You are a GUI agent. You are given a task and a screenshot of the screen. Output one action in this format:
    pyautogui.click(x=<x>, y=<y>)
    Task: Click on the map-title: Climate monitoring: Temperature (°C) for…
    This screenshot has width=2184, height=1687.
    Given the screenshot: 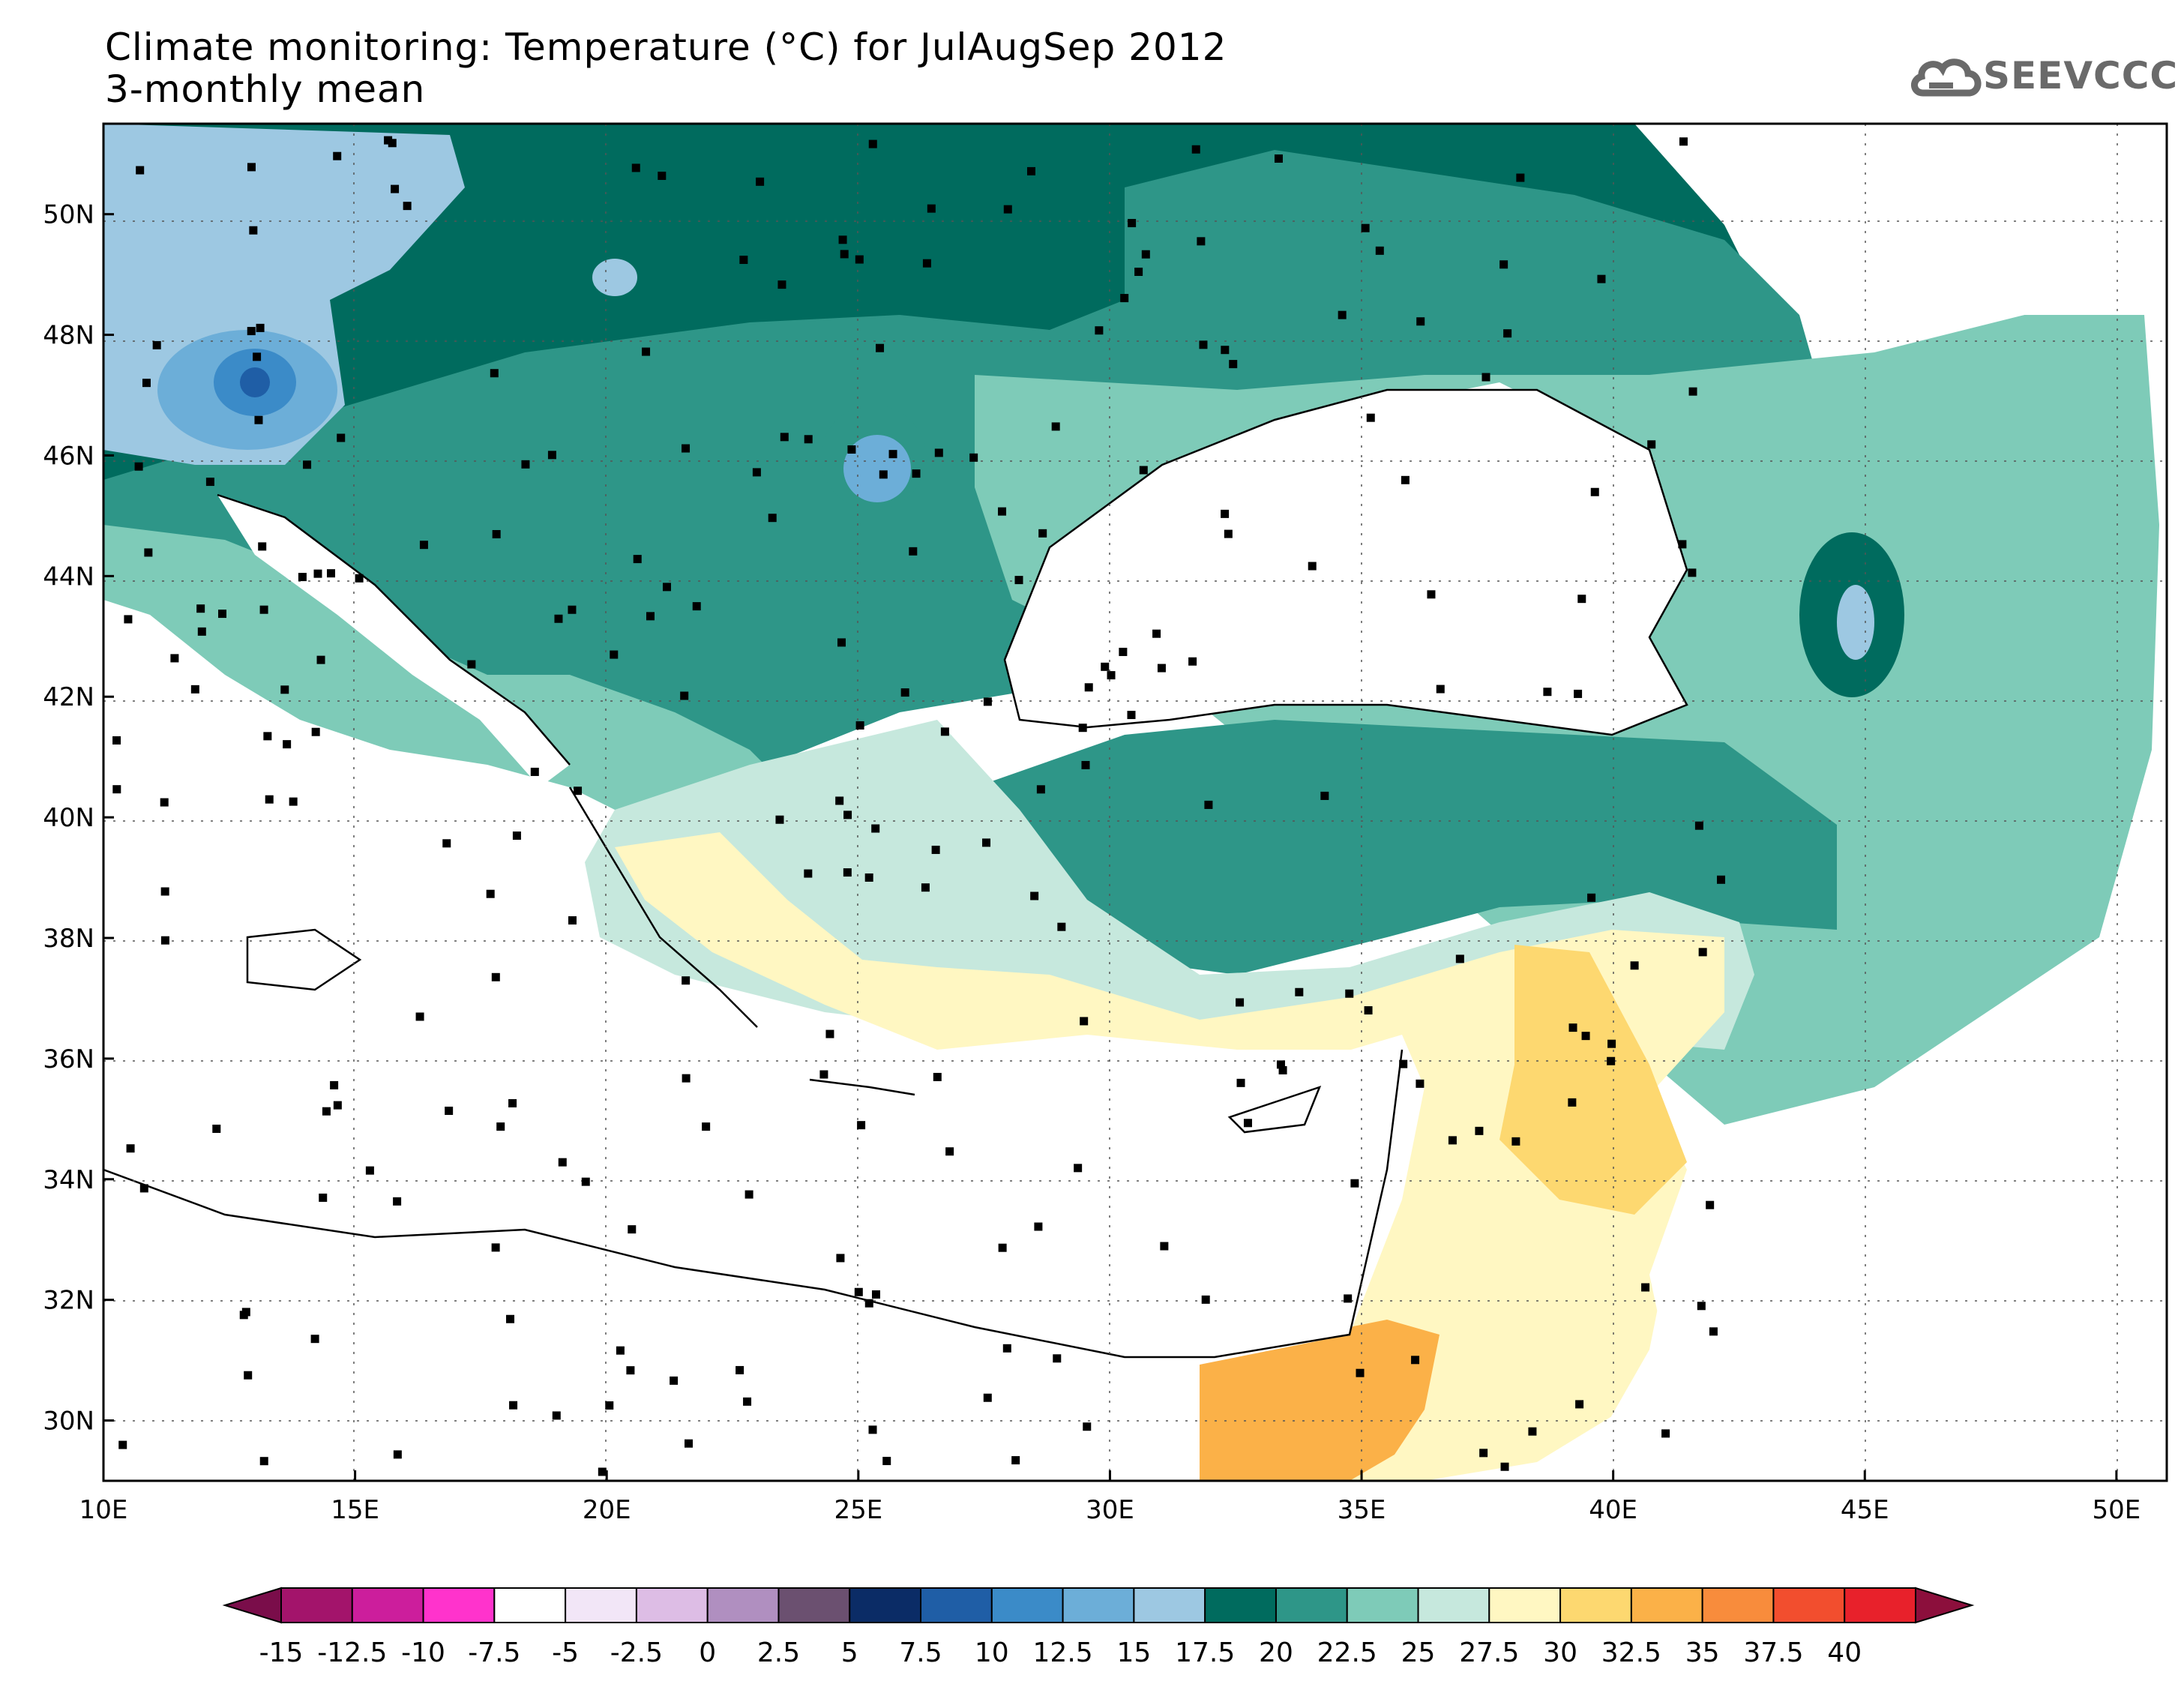 What is the action you would take?
    pyautogui.click(x=666, y=47)
    